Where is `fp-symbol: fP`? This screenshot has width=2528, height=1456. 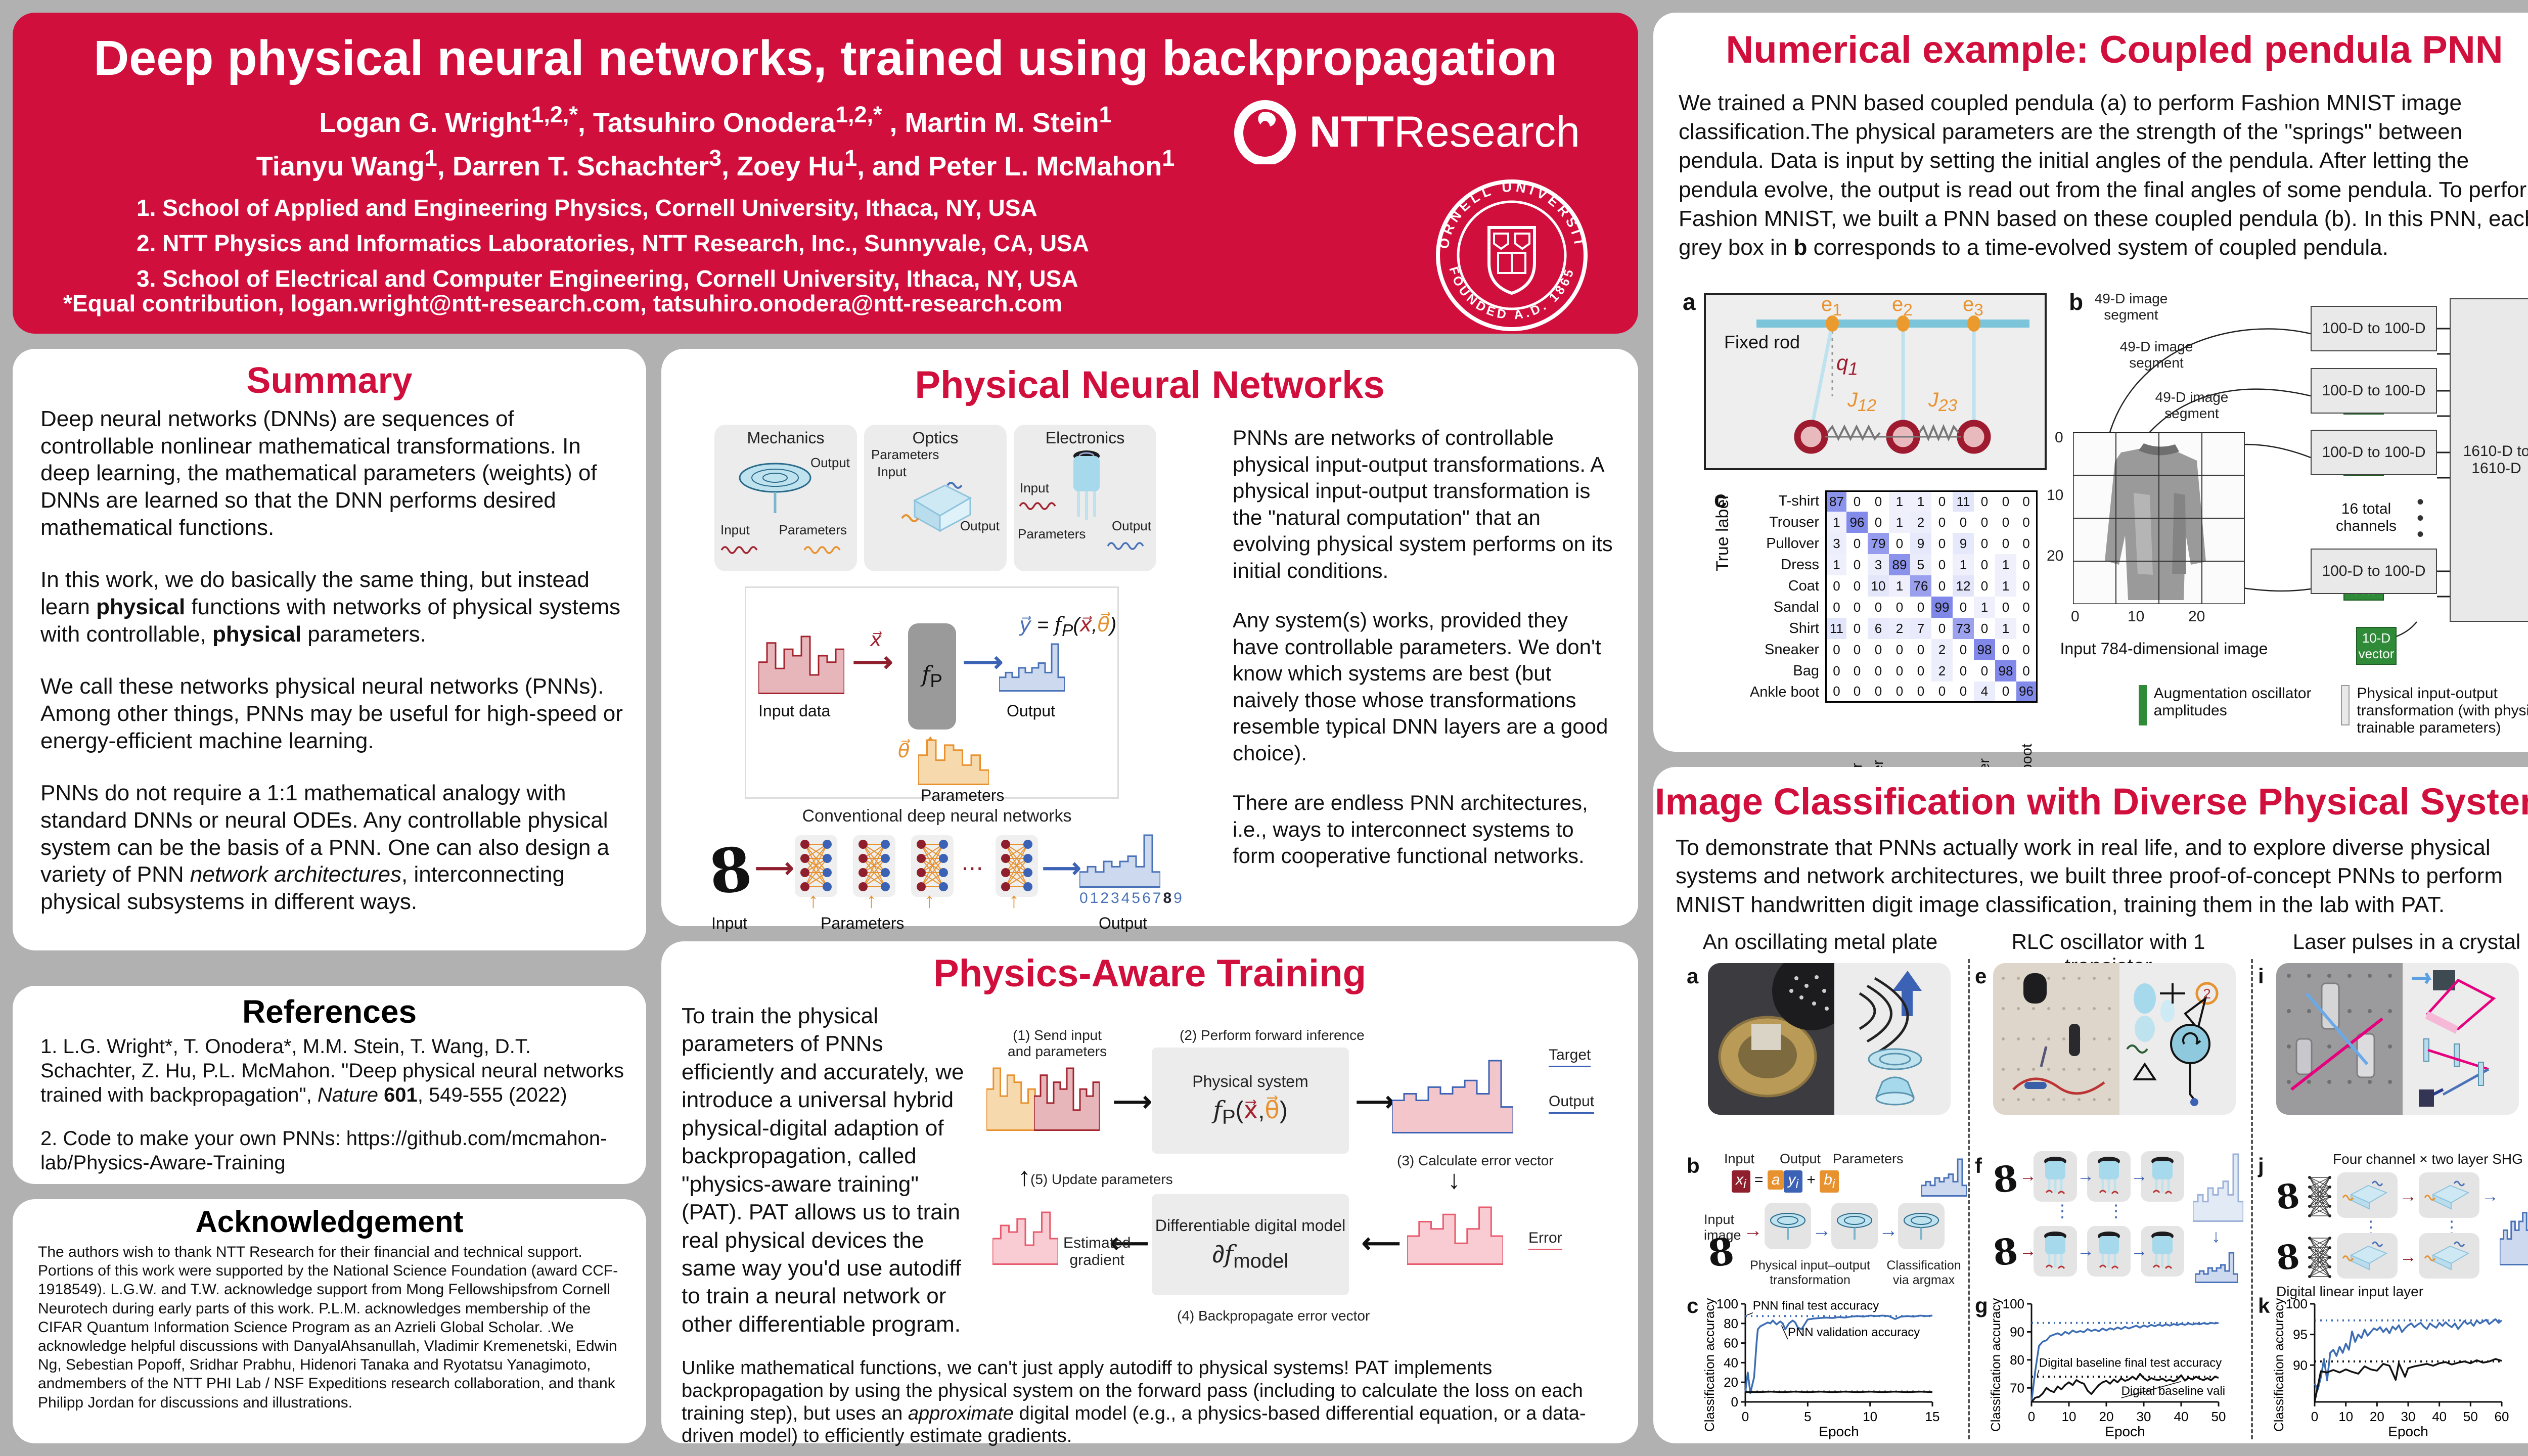
fp-symbol: fP is located at coordinates (932, 676).